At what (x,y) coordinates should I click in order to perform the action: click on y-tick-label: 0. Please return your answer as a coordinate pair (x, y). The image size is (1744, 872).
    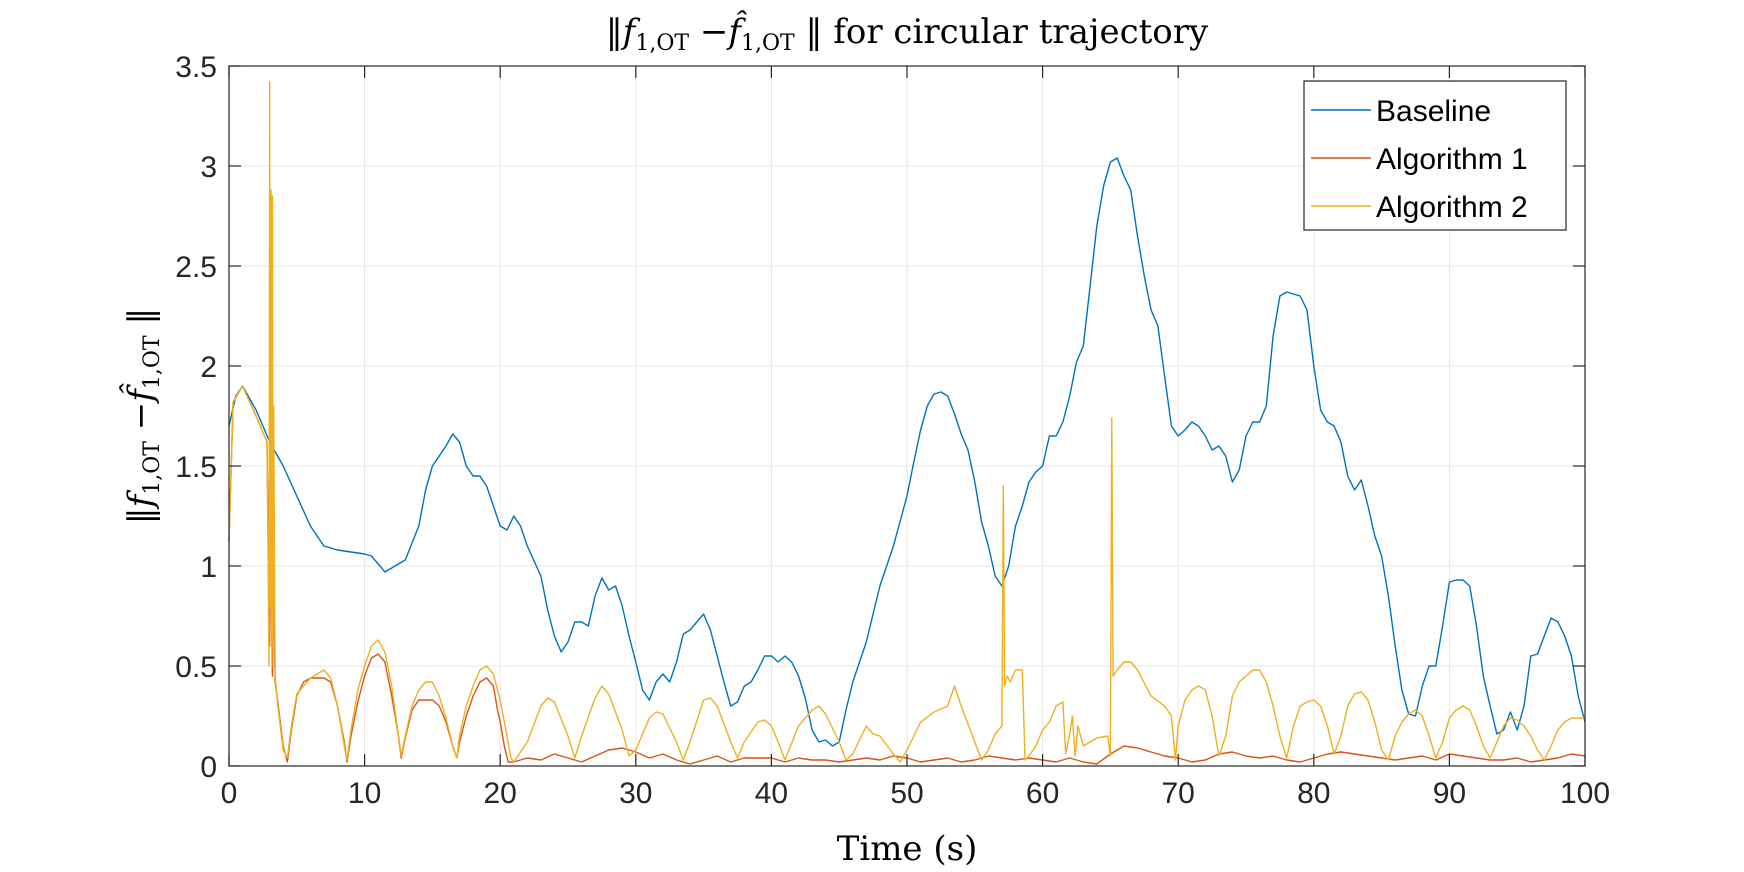
    Looking at the image, I should click on (208, 767).